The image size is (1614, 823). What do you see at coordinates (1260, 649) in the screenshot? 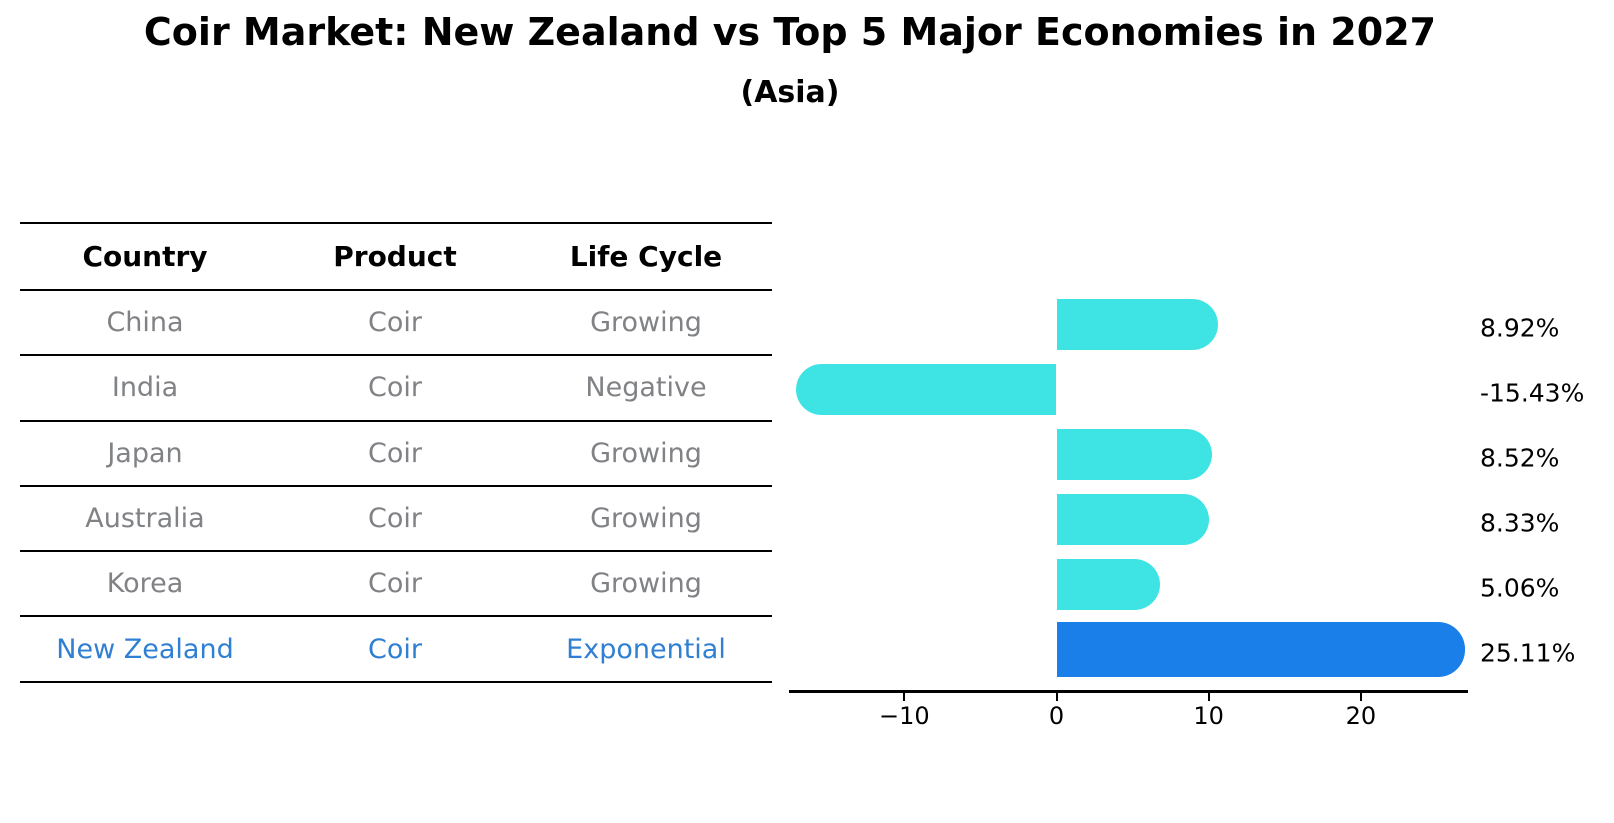
I see `bar-new-zealand` at bounding box center [1260, 649].